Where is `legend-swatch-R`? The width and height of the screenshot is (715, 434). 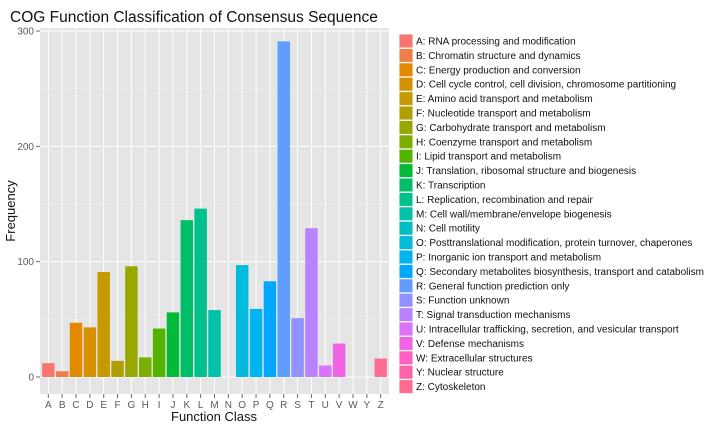
legend-swatch-R is located at coordinates (406, 286).